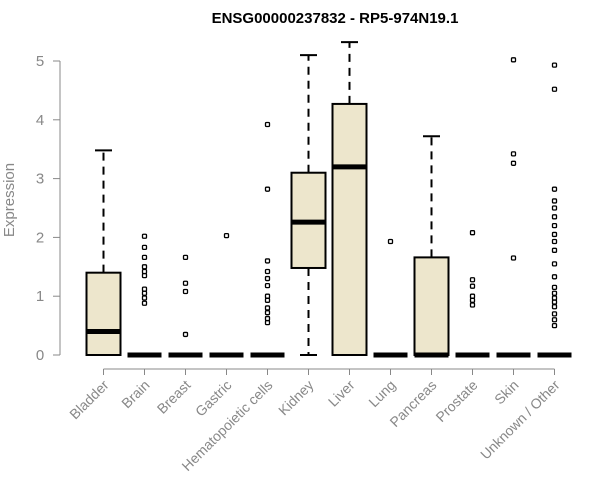 The image size is (600, 500). I want to click on chart-title: ENSG00000237832 - RP5-974N19.1, so click(335, 18).